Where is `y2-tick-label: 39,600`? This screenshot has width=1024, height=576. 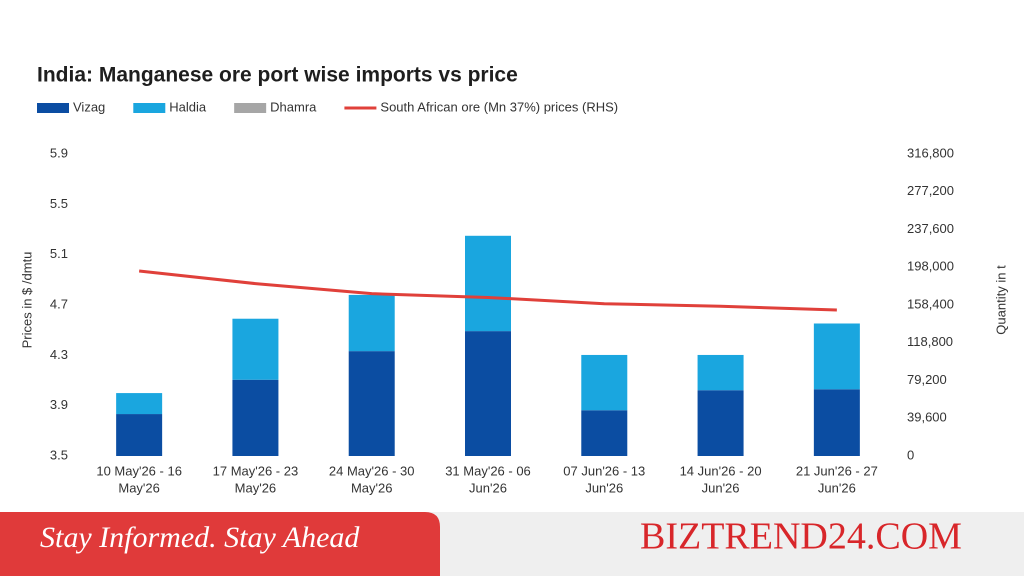
y2-tick-label: 39,600 is located at coordinates (927, 417).